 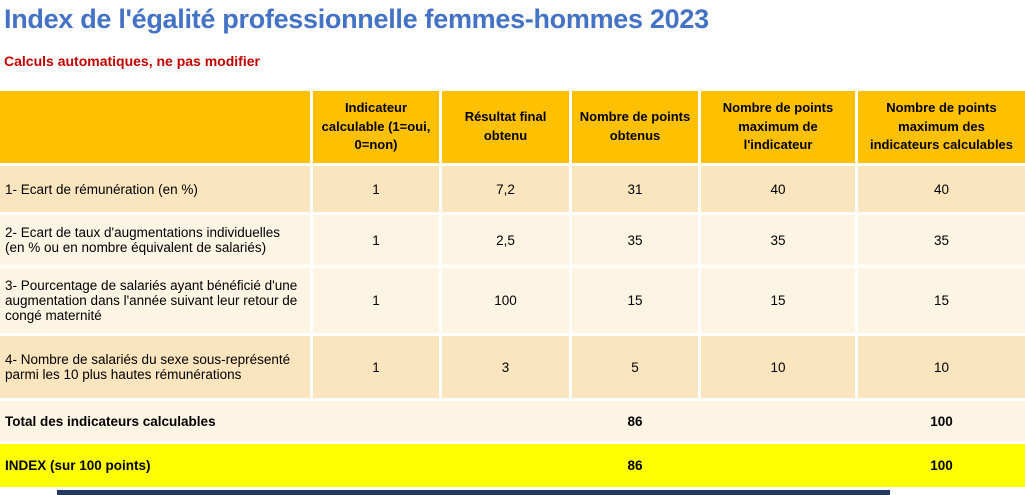 What do you see at coordinates (376, 127) in the screenshot?
I see `header-cell-indicateur-calculable: Indicateur calculable (1=oui, 0=non)` at bounding box center [376, 127].